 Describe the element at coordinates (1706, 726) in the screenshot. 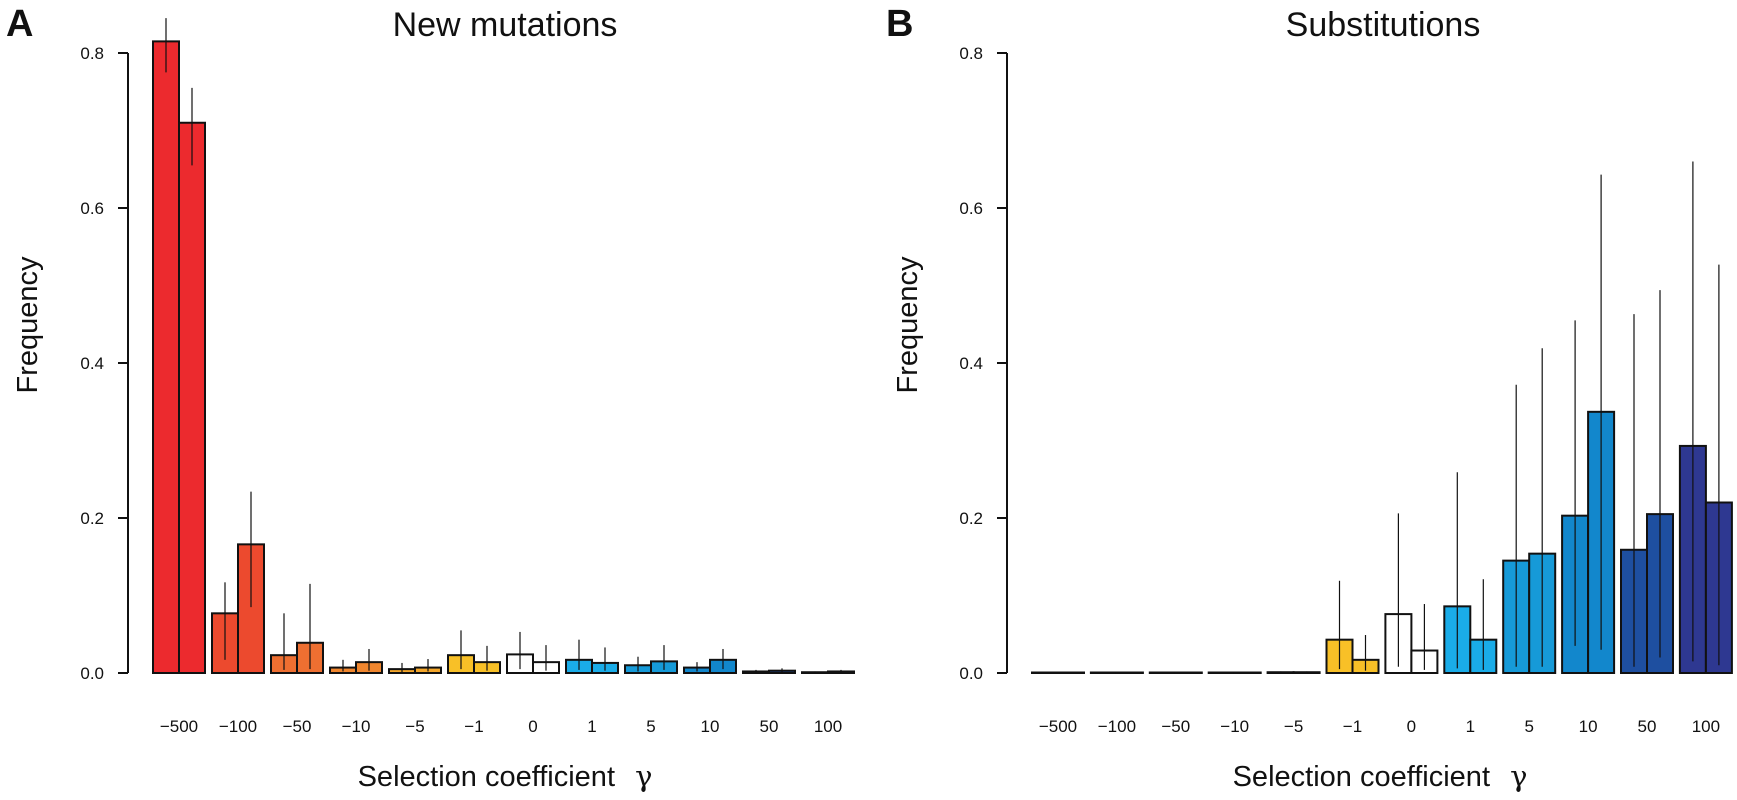

I see `category-label-b-11: 100` at that location.